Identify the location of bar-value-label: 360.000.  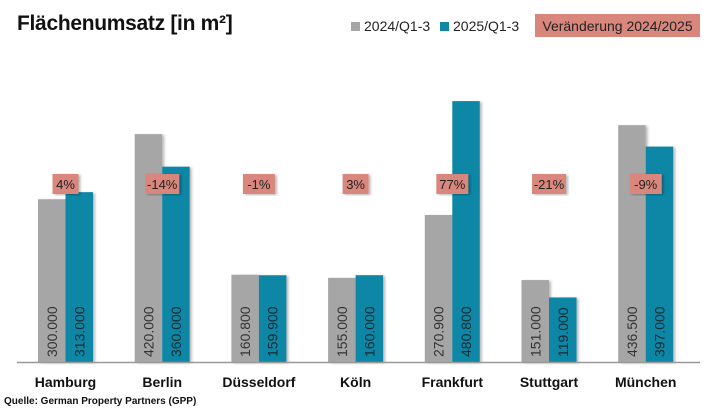
(176, 331).